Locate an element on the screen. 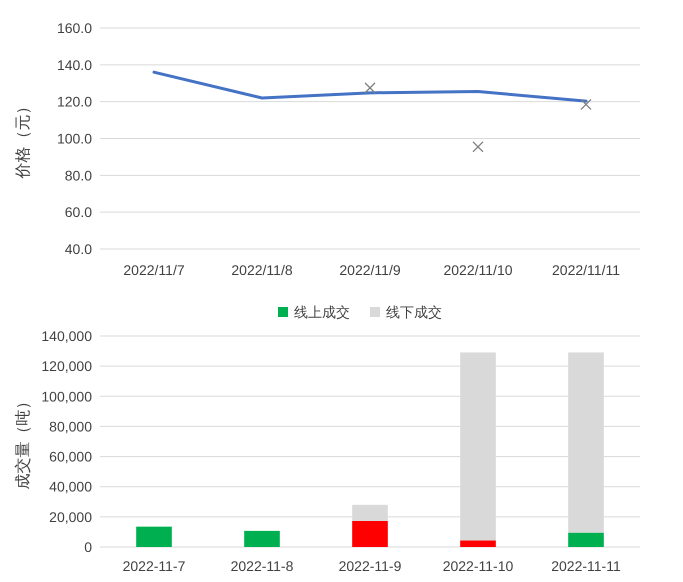 This screenshot has height=582, width=683. y-tick-label: 80.0 is located at coordinates (78, 175).